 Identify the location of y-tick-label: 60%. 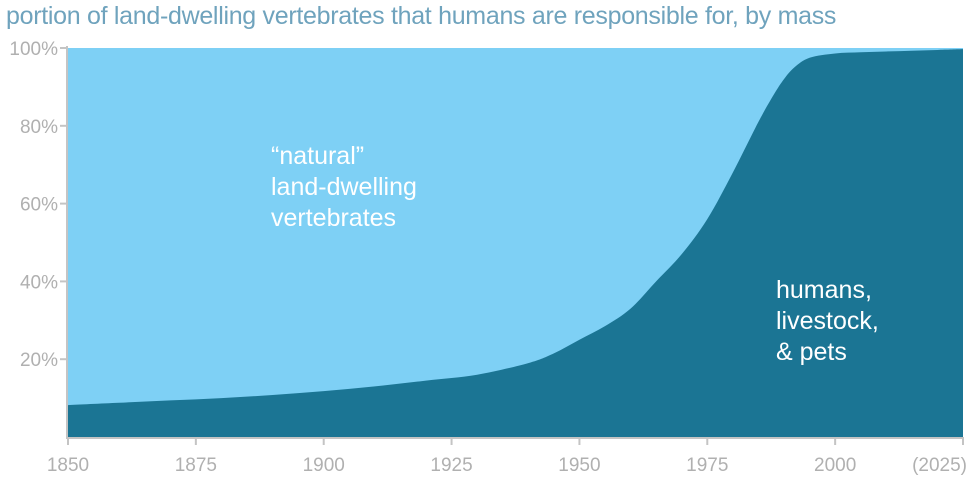
(39, 205).